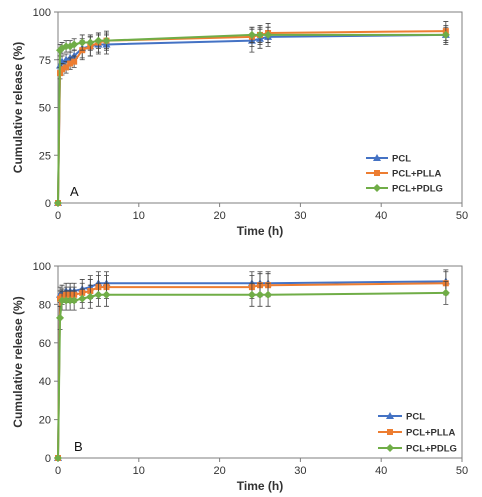 The height and width of the screenshot is (497, 482). Describe the element at coordinates (66, 67) in the screenshot. I see `data-point-PCL+PLLA-3` at that location.